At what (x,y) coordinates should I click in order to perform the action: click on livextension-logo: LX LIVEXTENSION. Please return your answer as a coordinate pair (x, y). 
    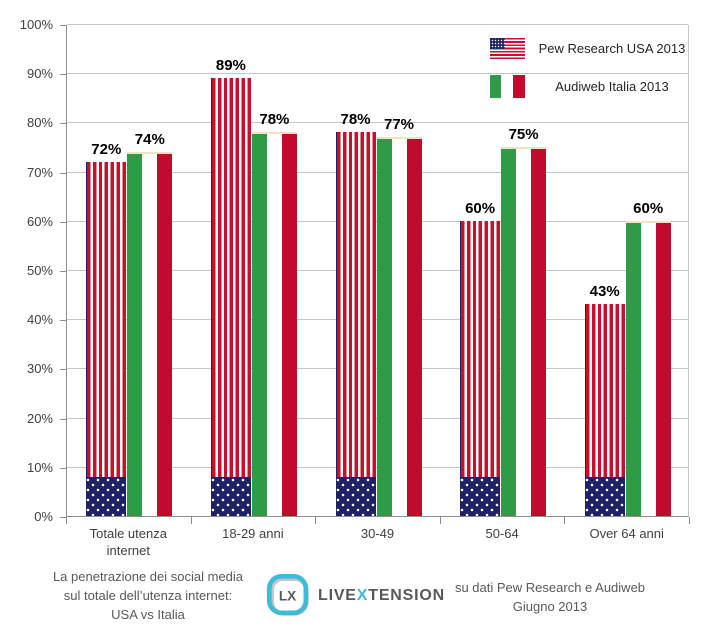
    Looking at the image, I should click on (355, 595).